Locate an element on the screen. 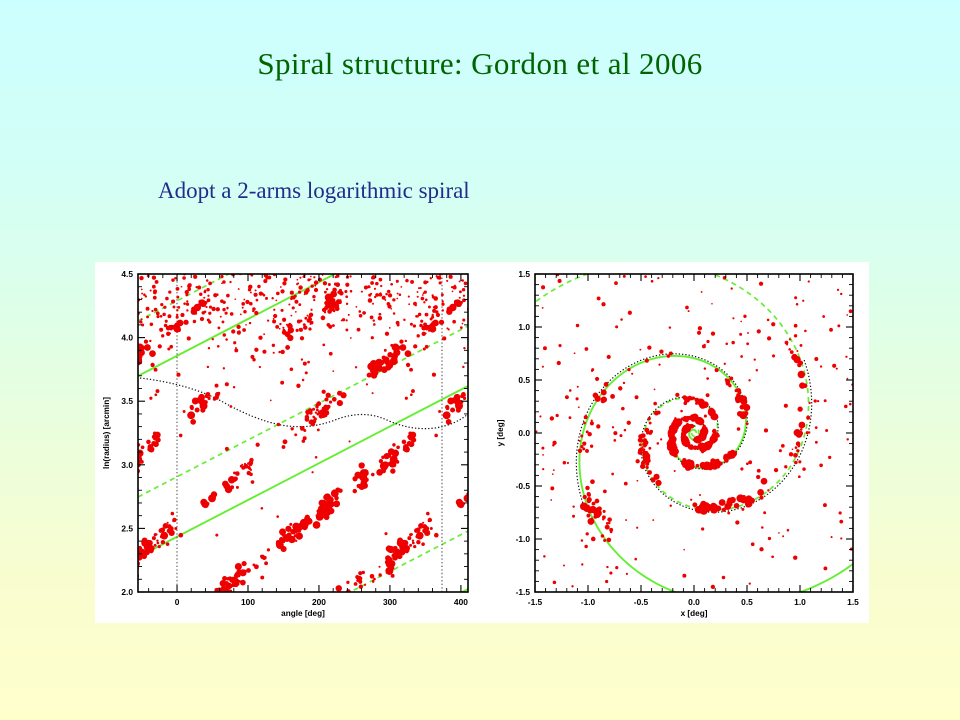 The width and height of the screenshot is (960, 720). x-axis-label-right: x [deg] is located at coordinates (694, 613).